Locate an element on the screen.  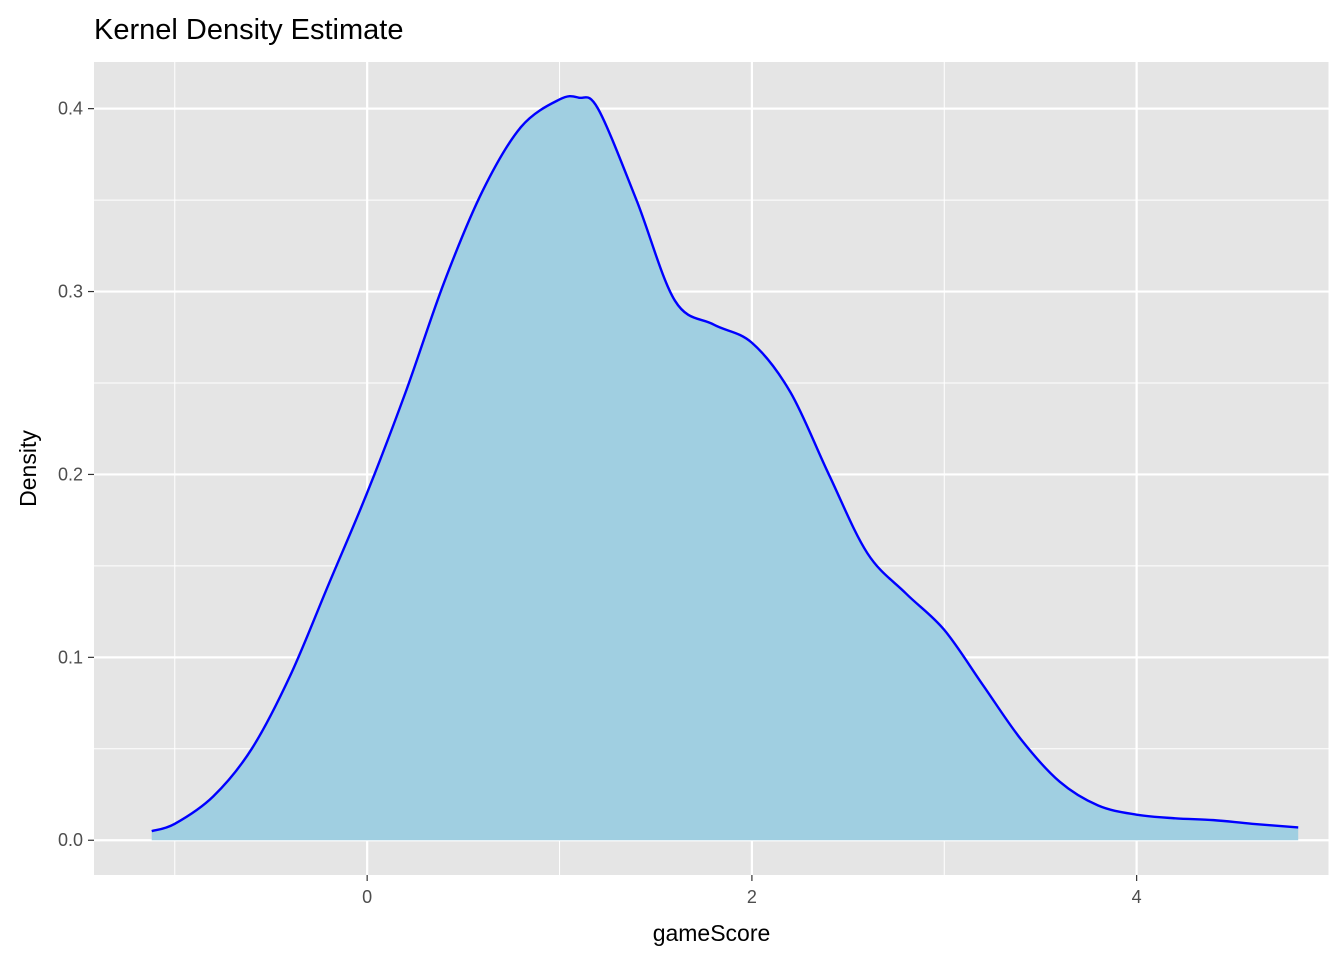
y-tick-label: 0.1 is located at coordinates (70, 657).